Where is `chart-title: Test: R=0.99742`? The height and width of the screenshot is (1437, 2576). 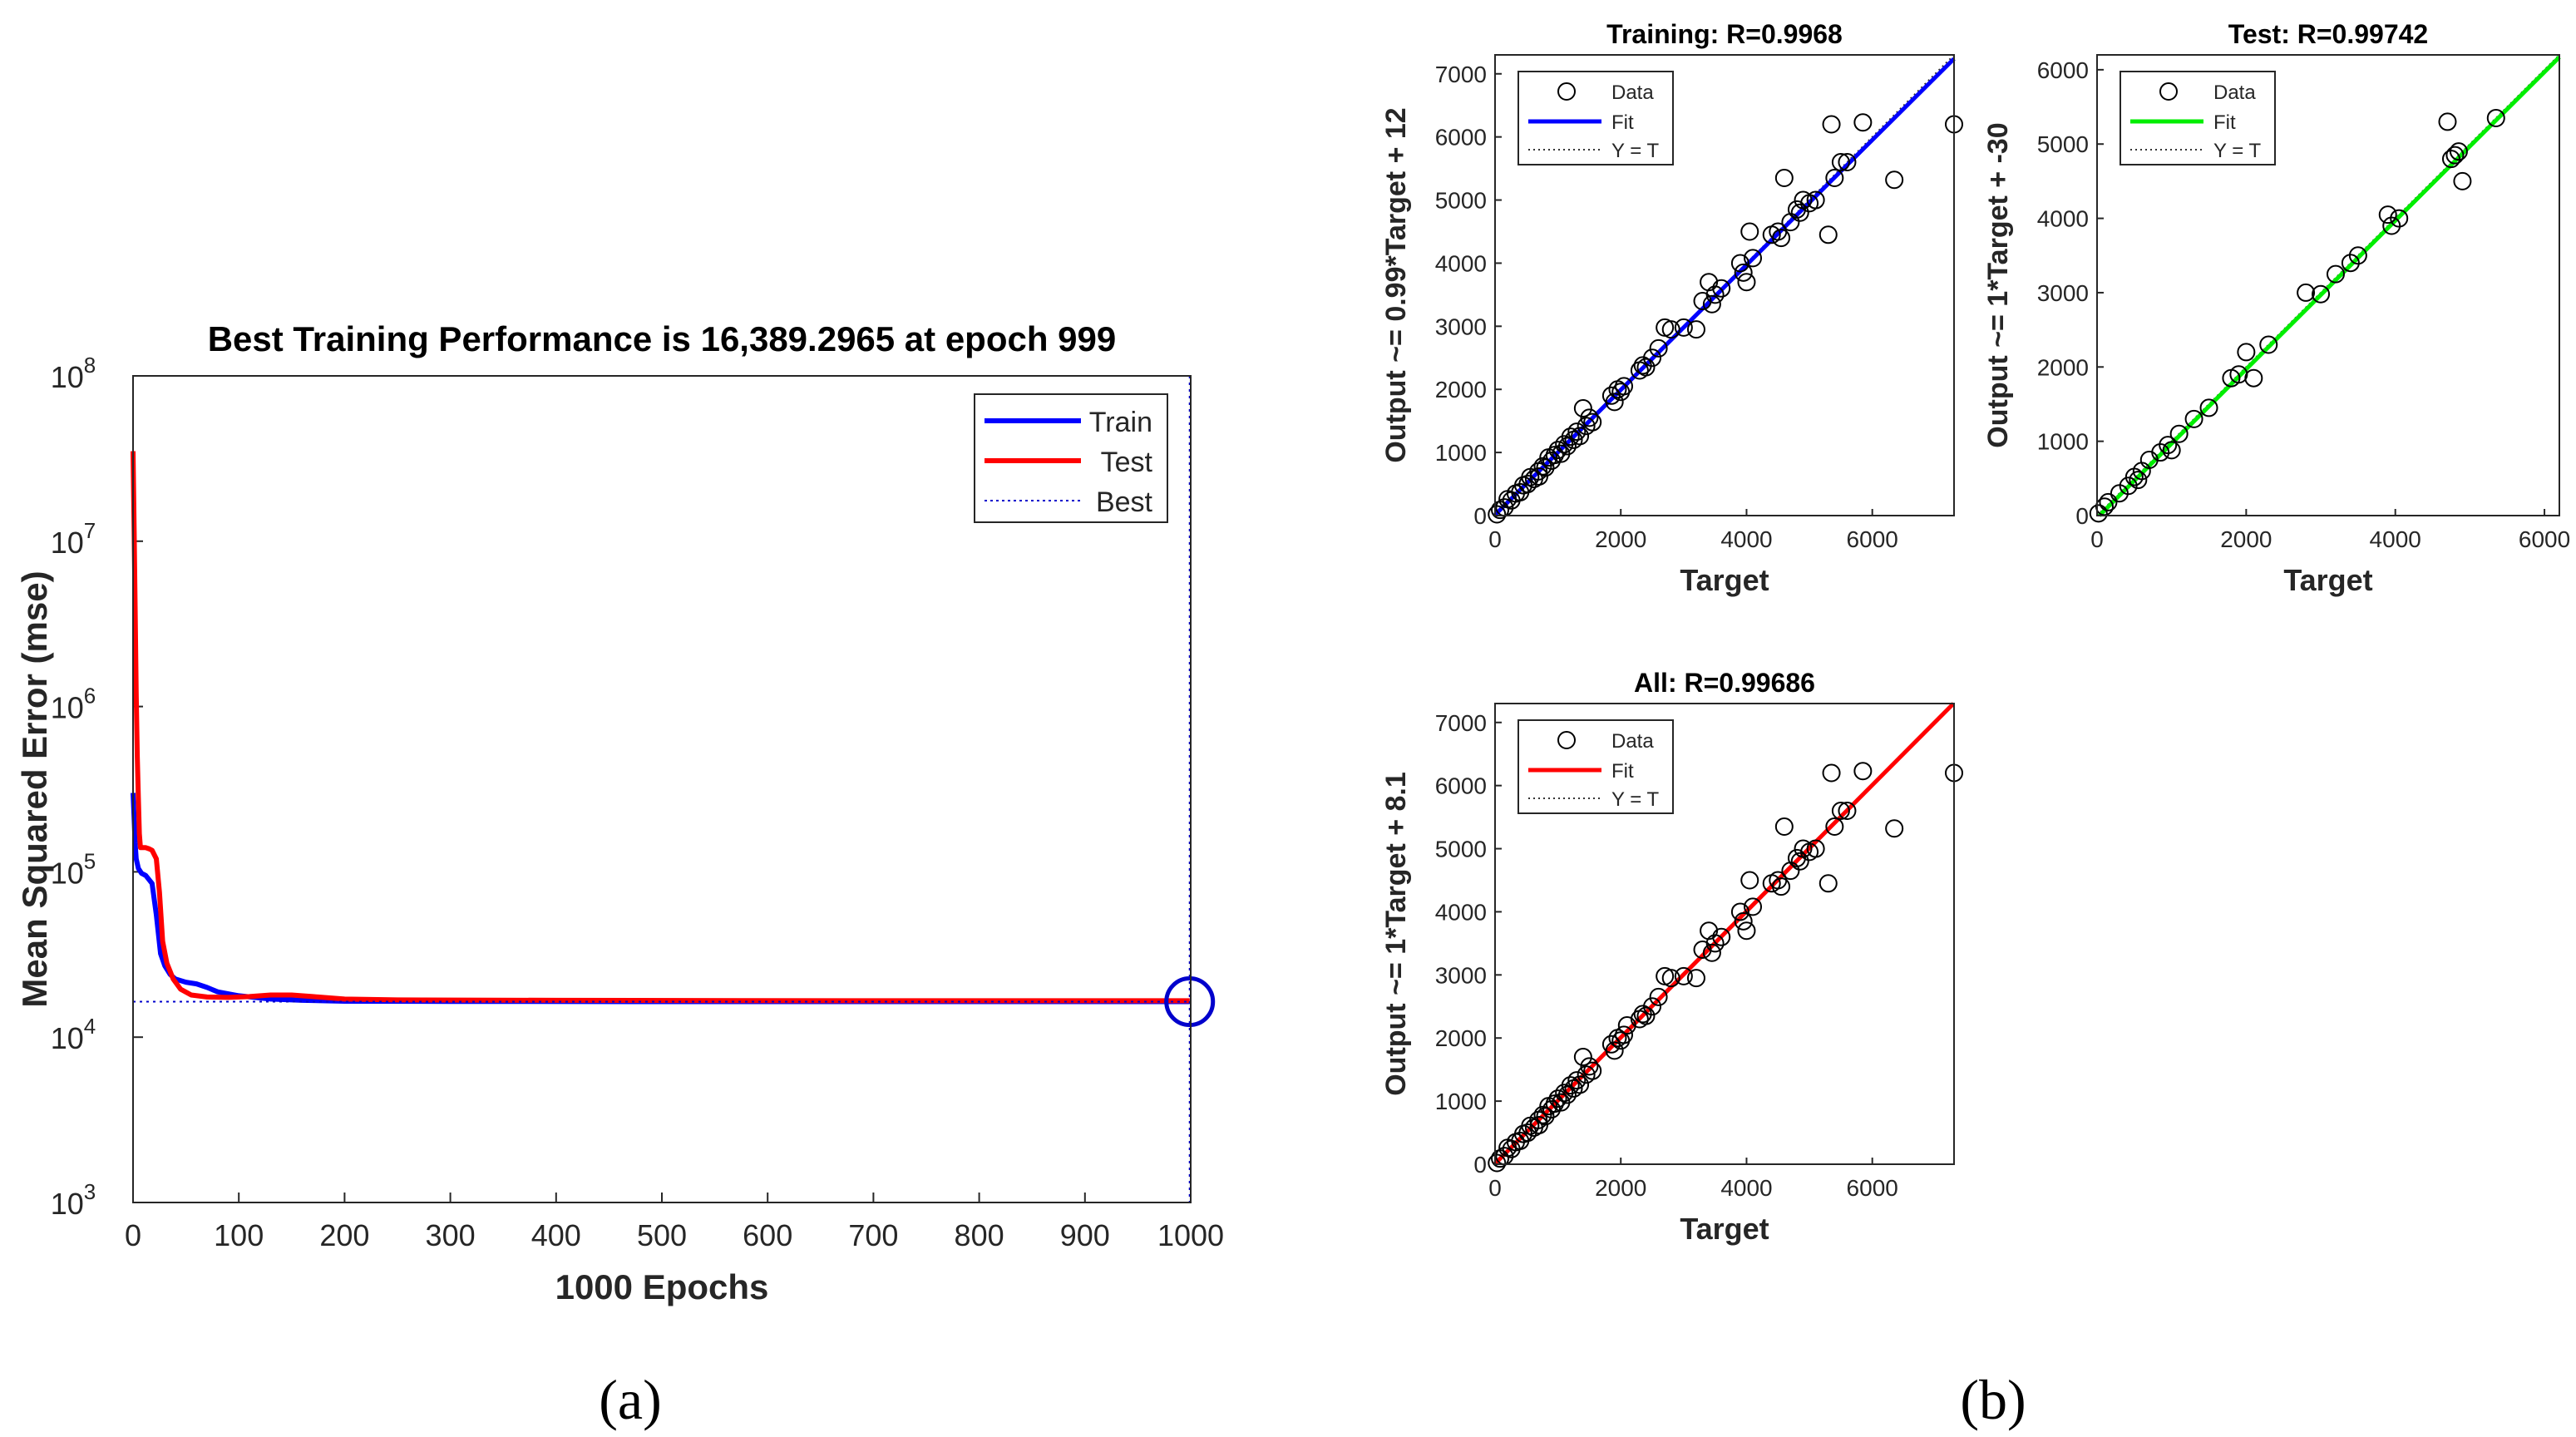 chart-title: Test: R=0.99742 is located at coordinates (2328, 34).